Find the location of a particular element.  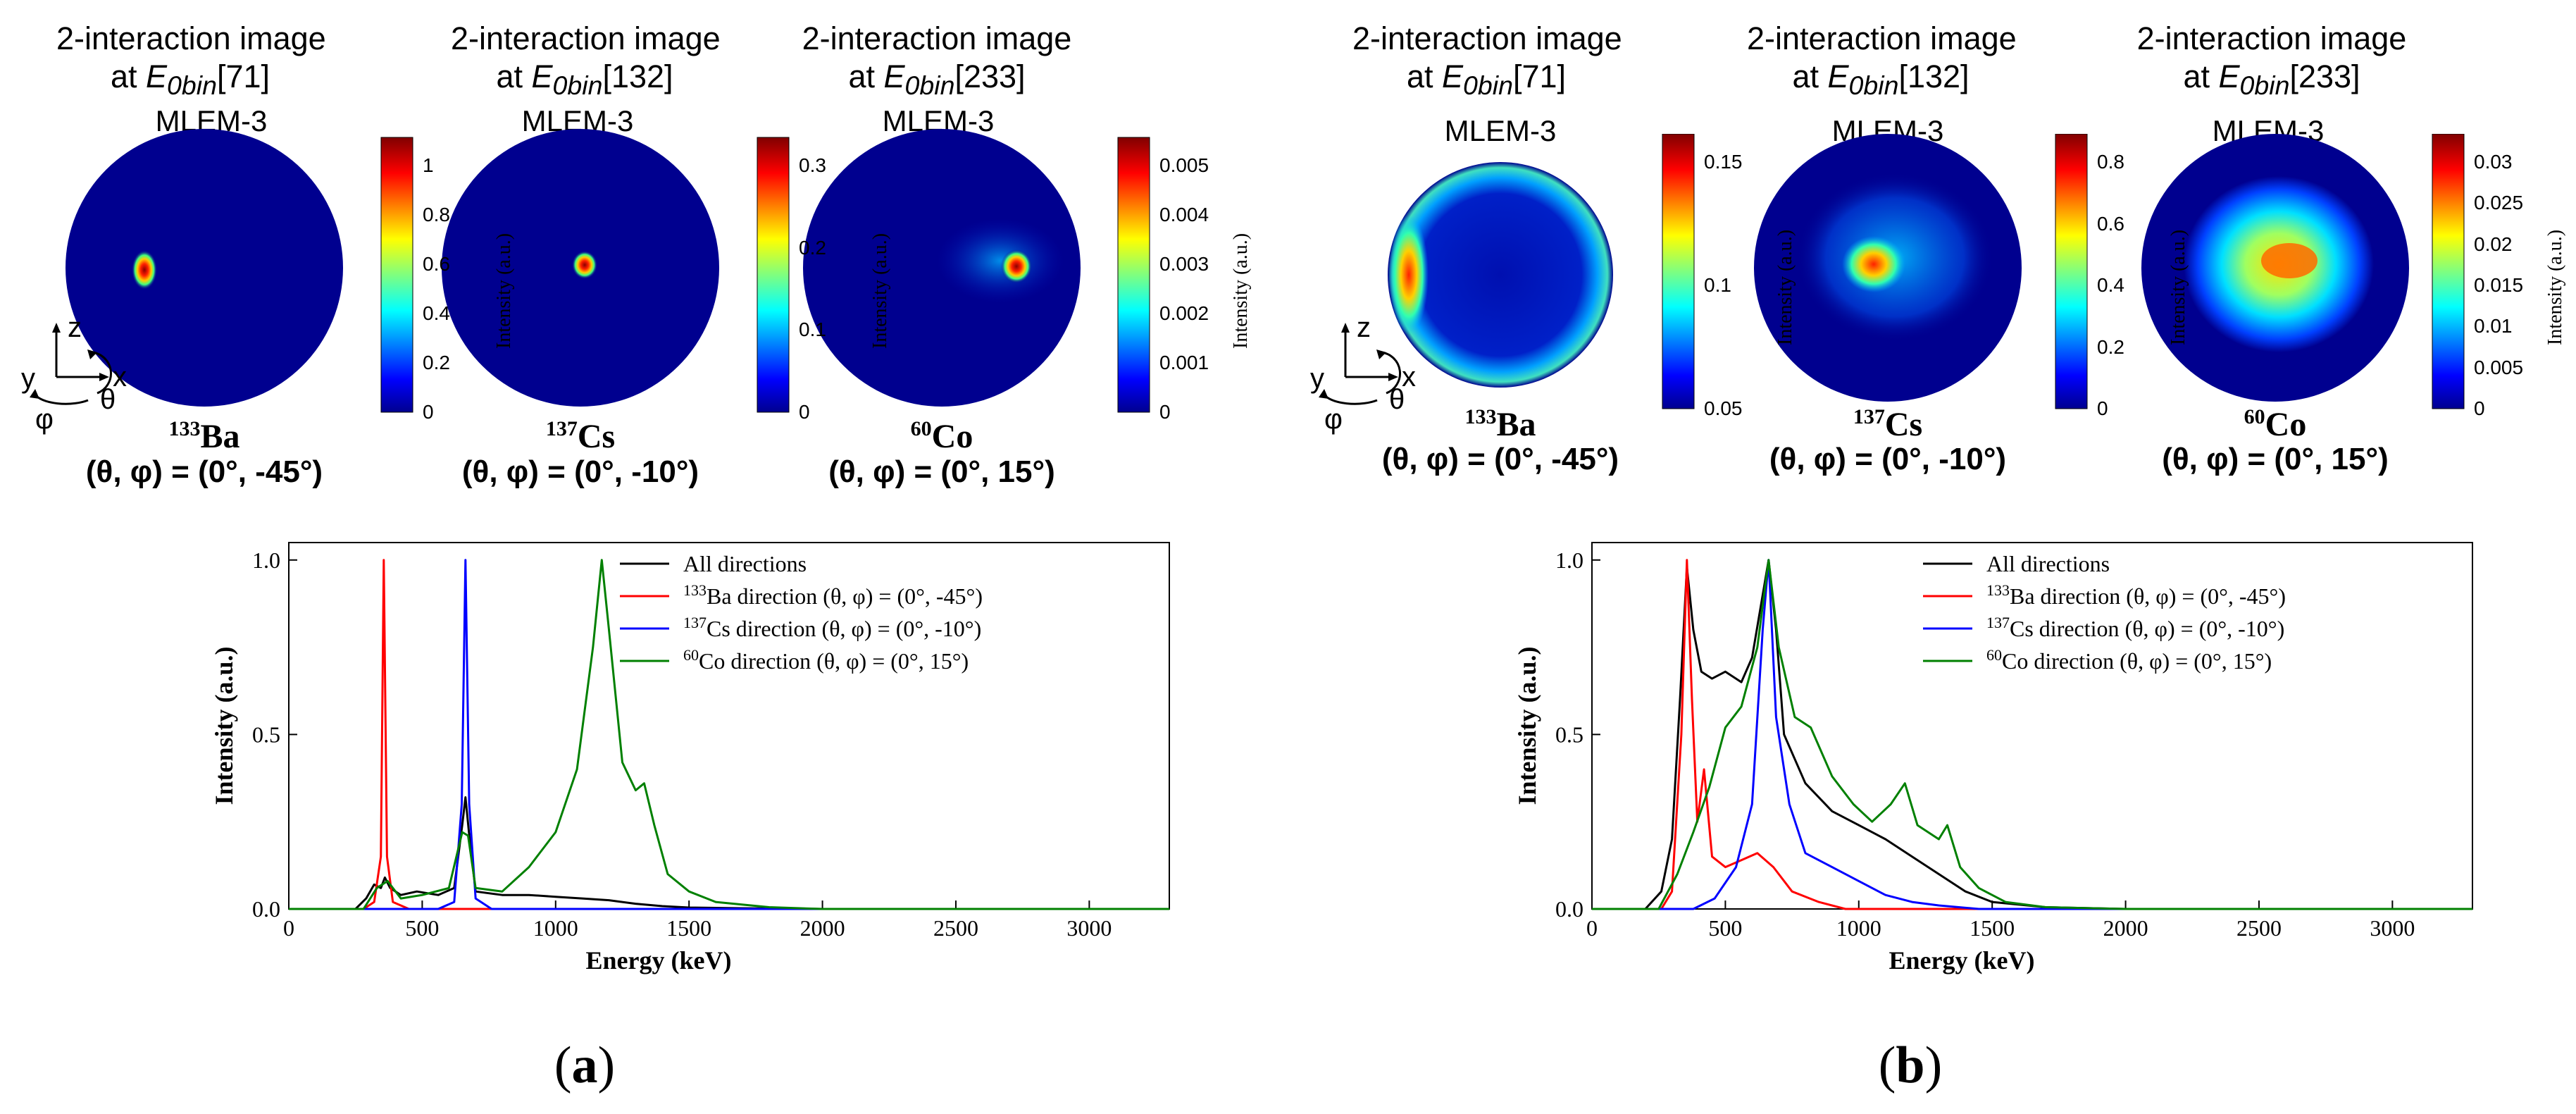

x-tick-label: 500 is located at coordinates (1725, 928).